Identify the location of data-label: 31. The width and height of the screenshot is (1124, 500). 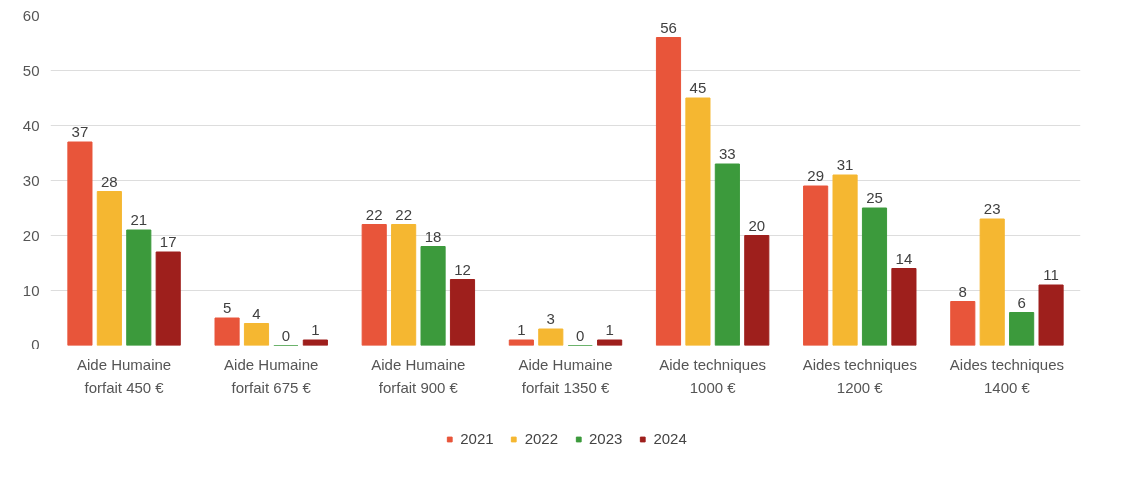
(845, 164).